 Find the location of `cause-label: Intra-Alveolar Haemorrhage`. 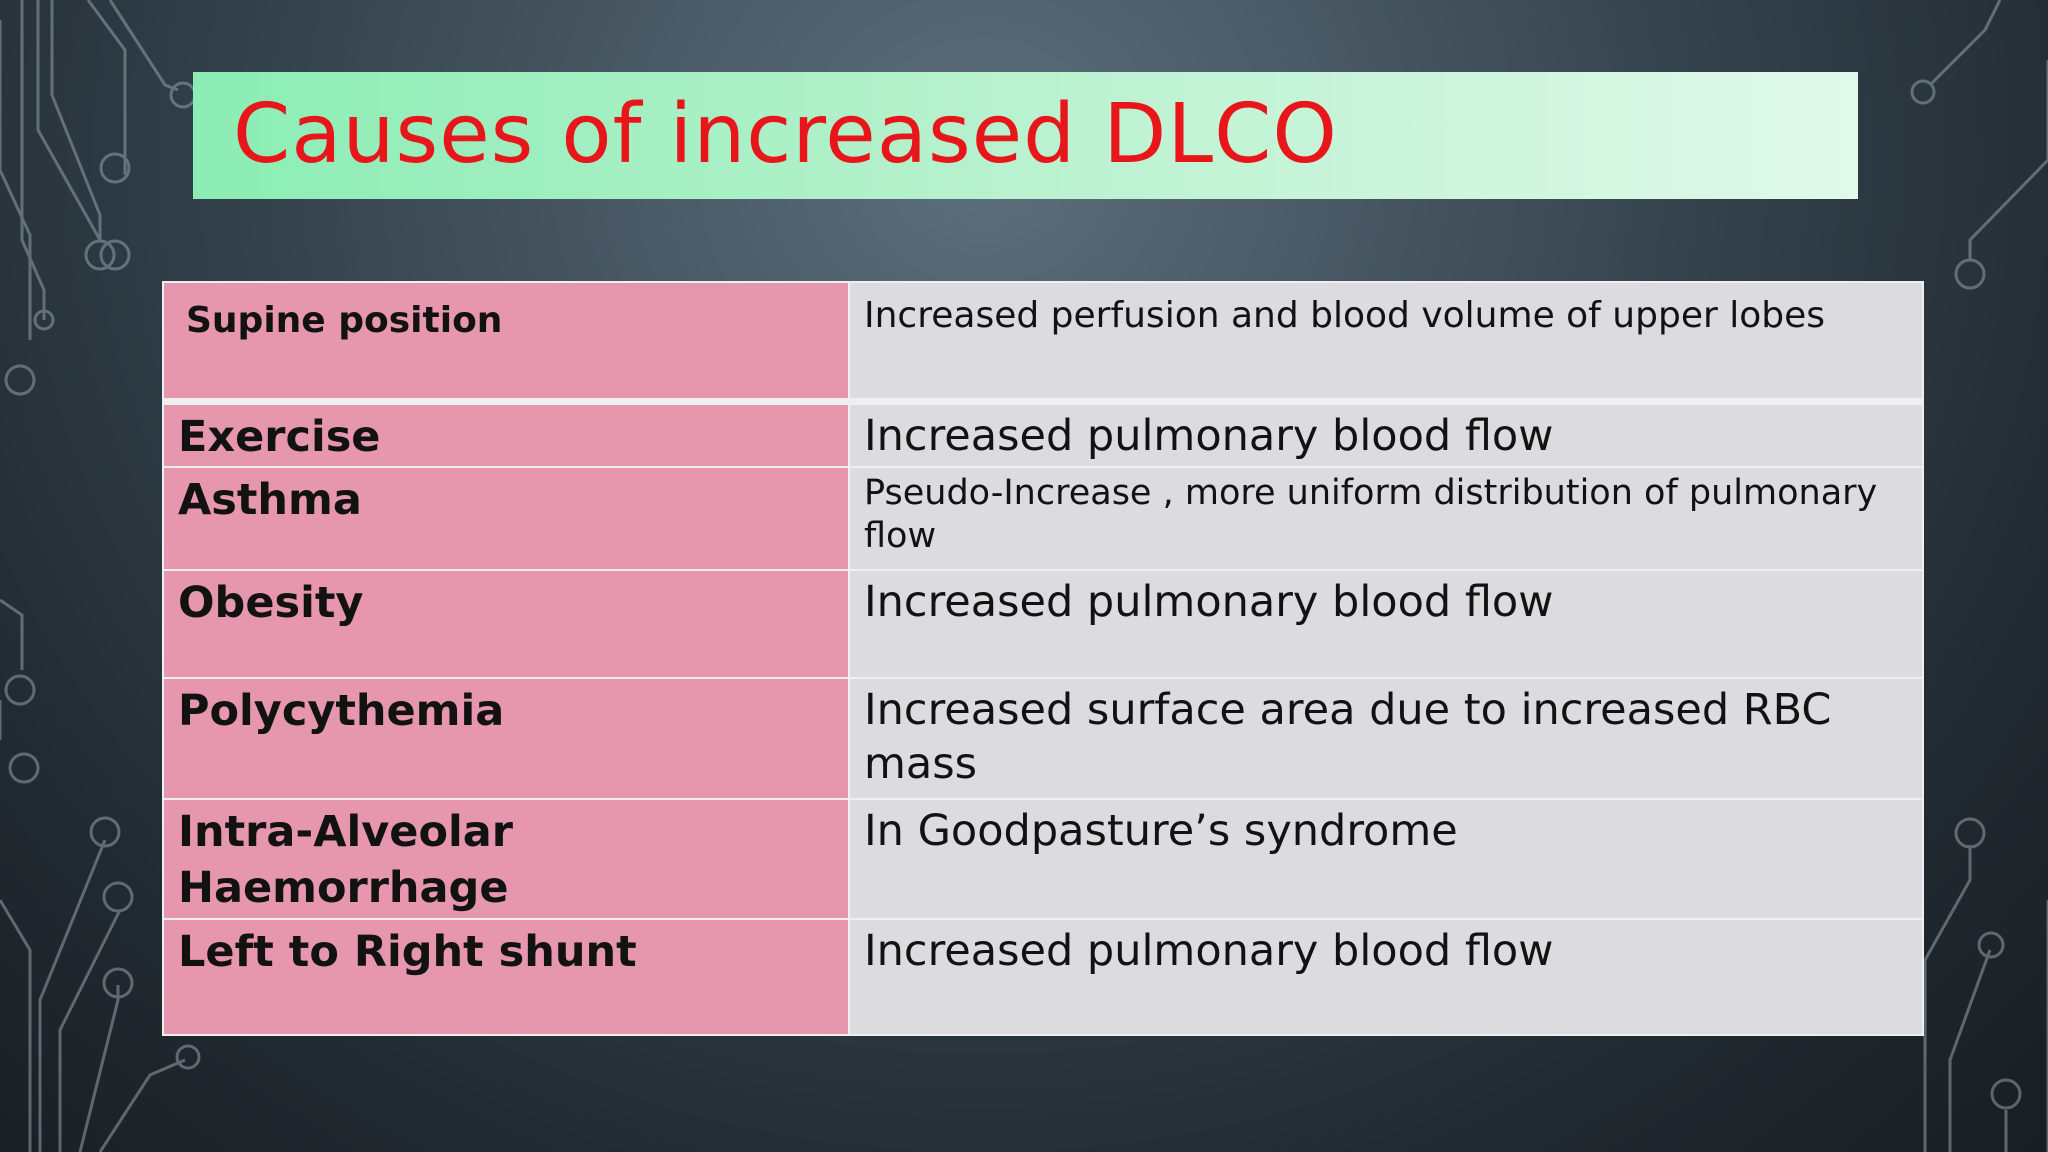

cause-label: Intra-Alveolar Haemorrhage is located at coordinates (345, 860).